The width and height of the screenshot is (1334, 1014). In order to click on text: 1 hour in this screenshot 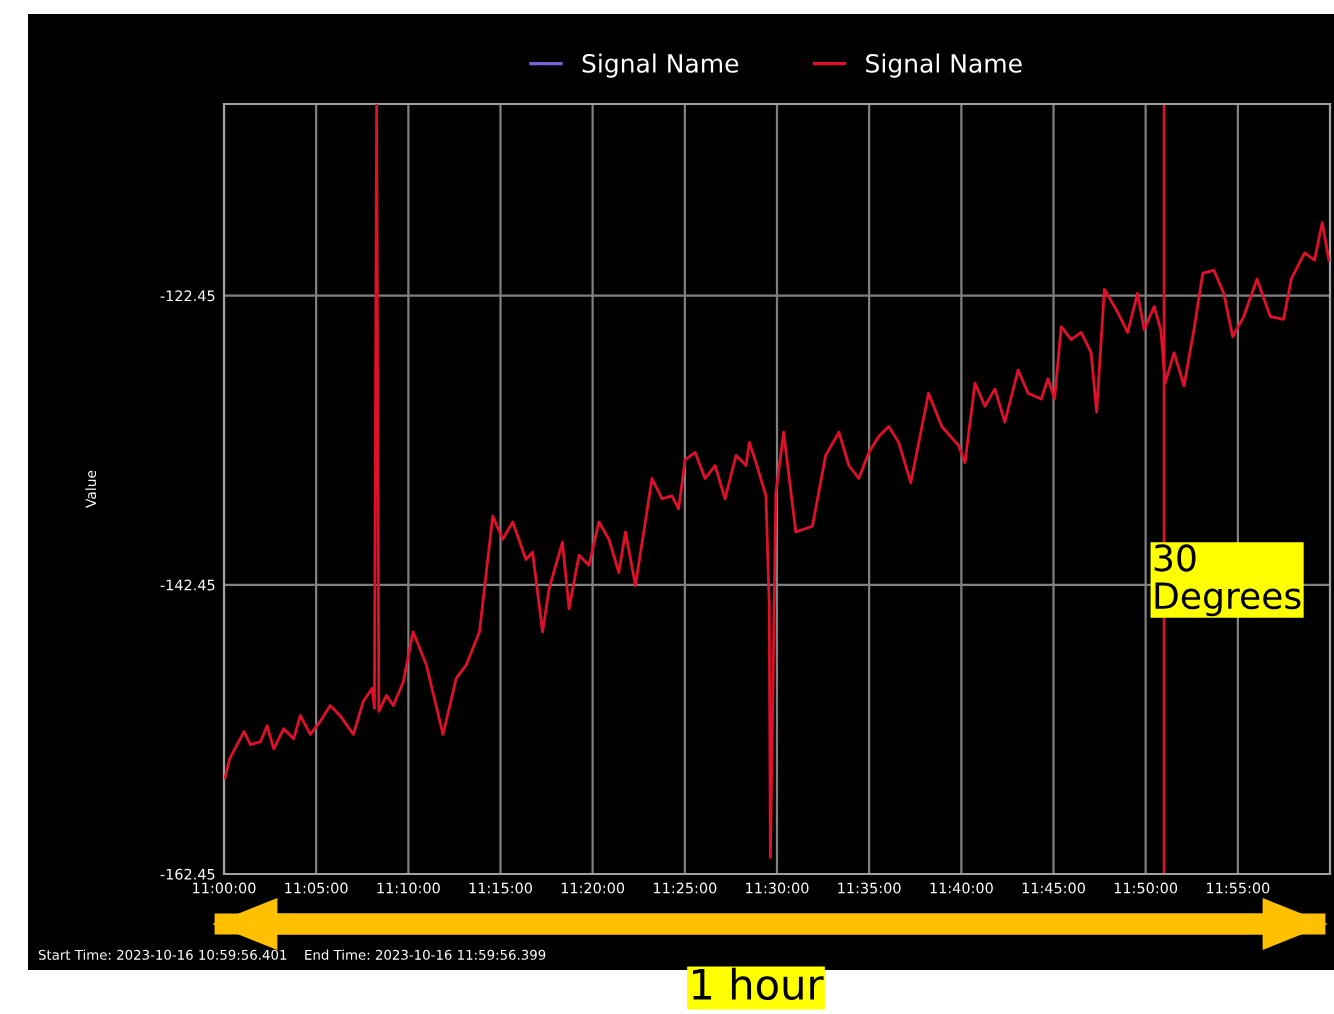, I will do `click(758, 984)`.